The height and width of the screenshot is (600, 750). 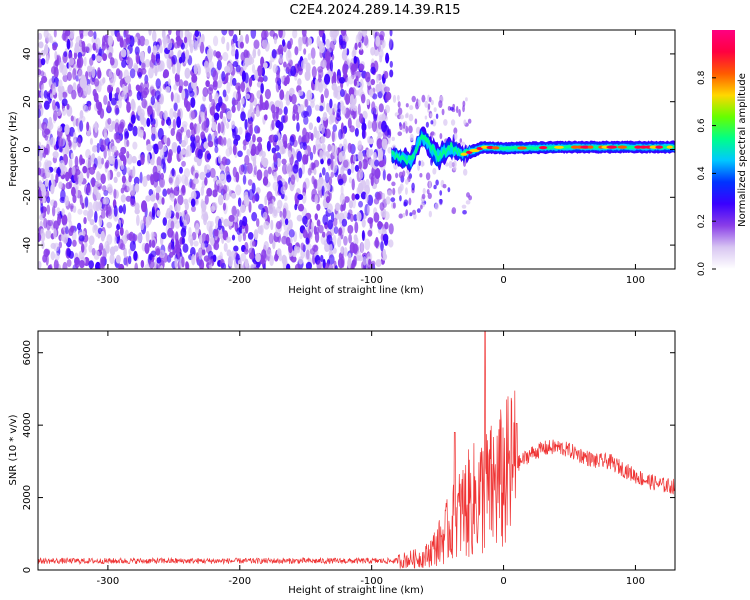 I want to click on spectrogram-x-label: Height of straight line (km), so click(x=356, y=290).